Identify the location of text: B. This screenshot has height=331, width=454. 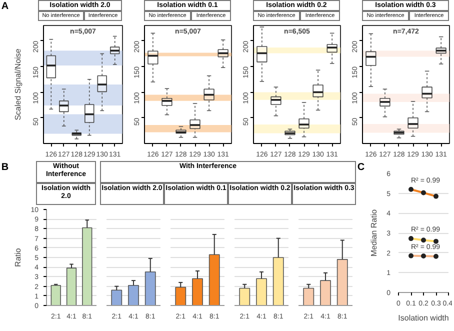
(5, 168).